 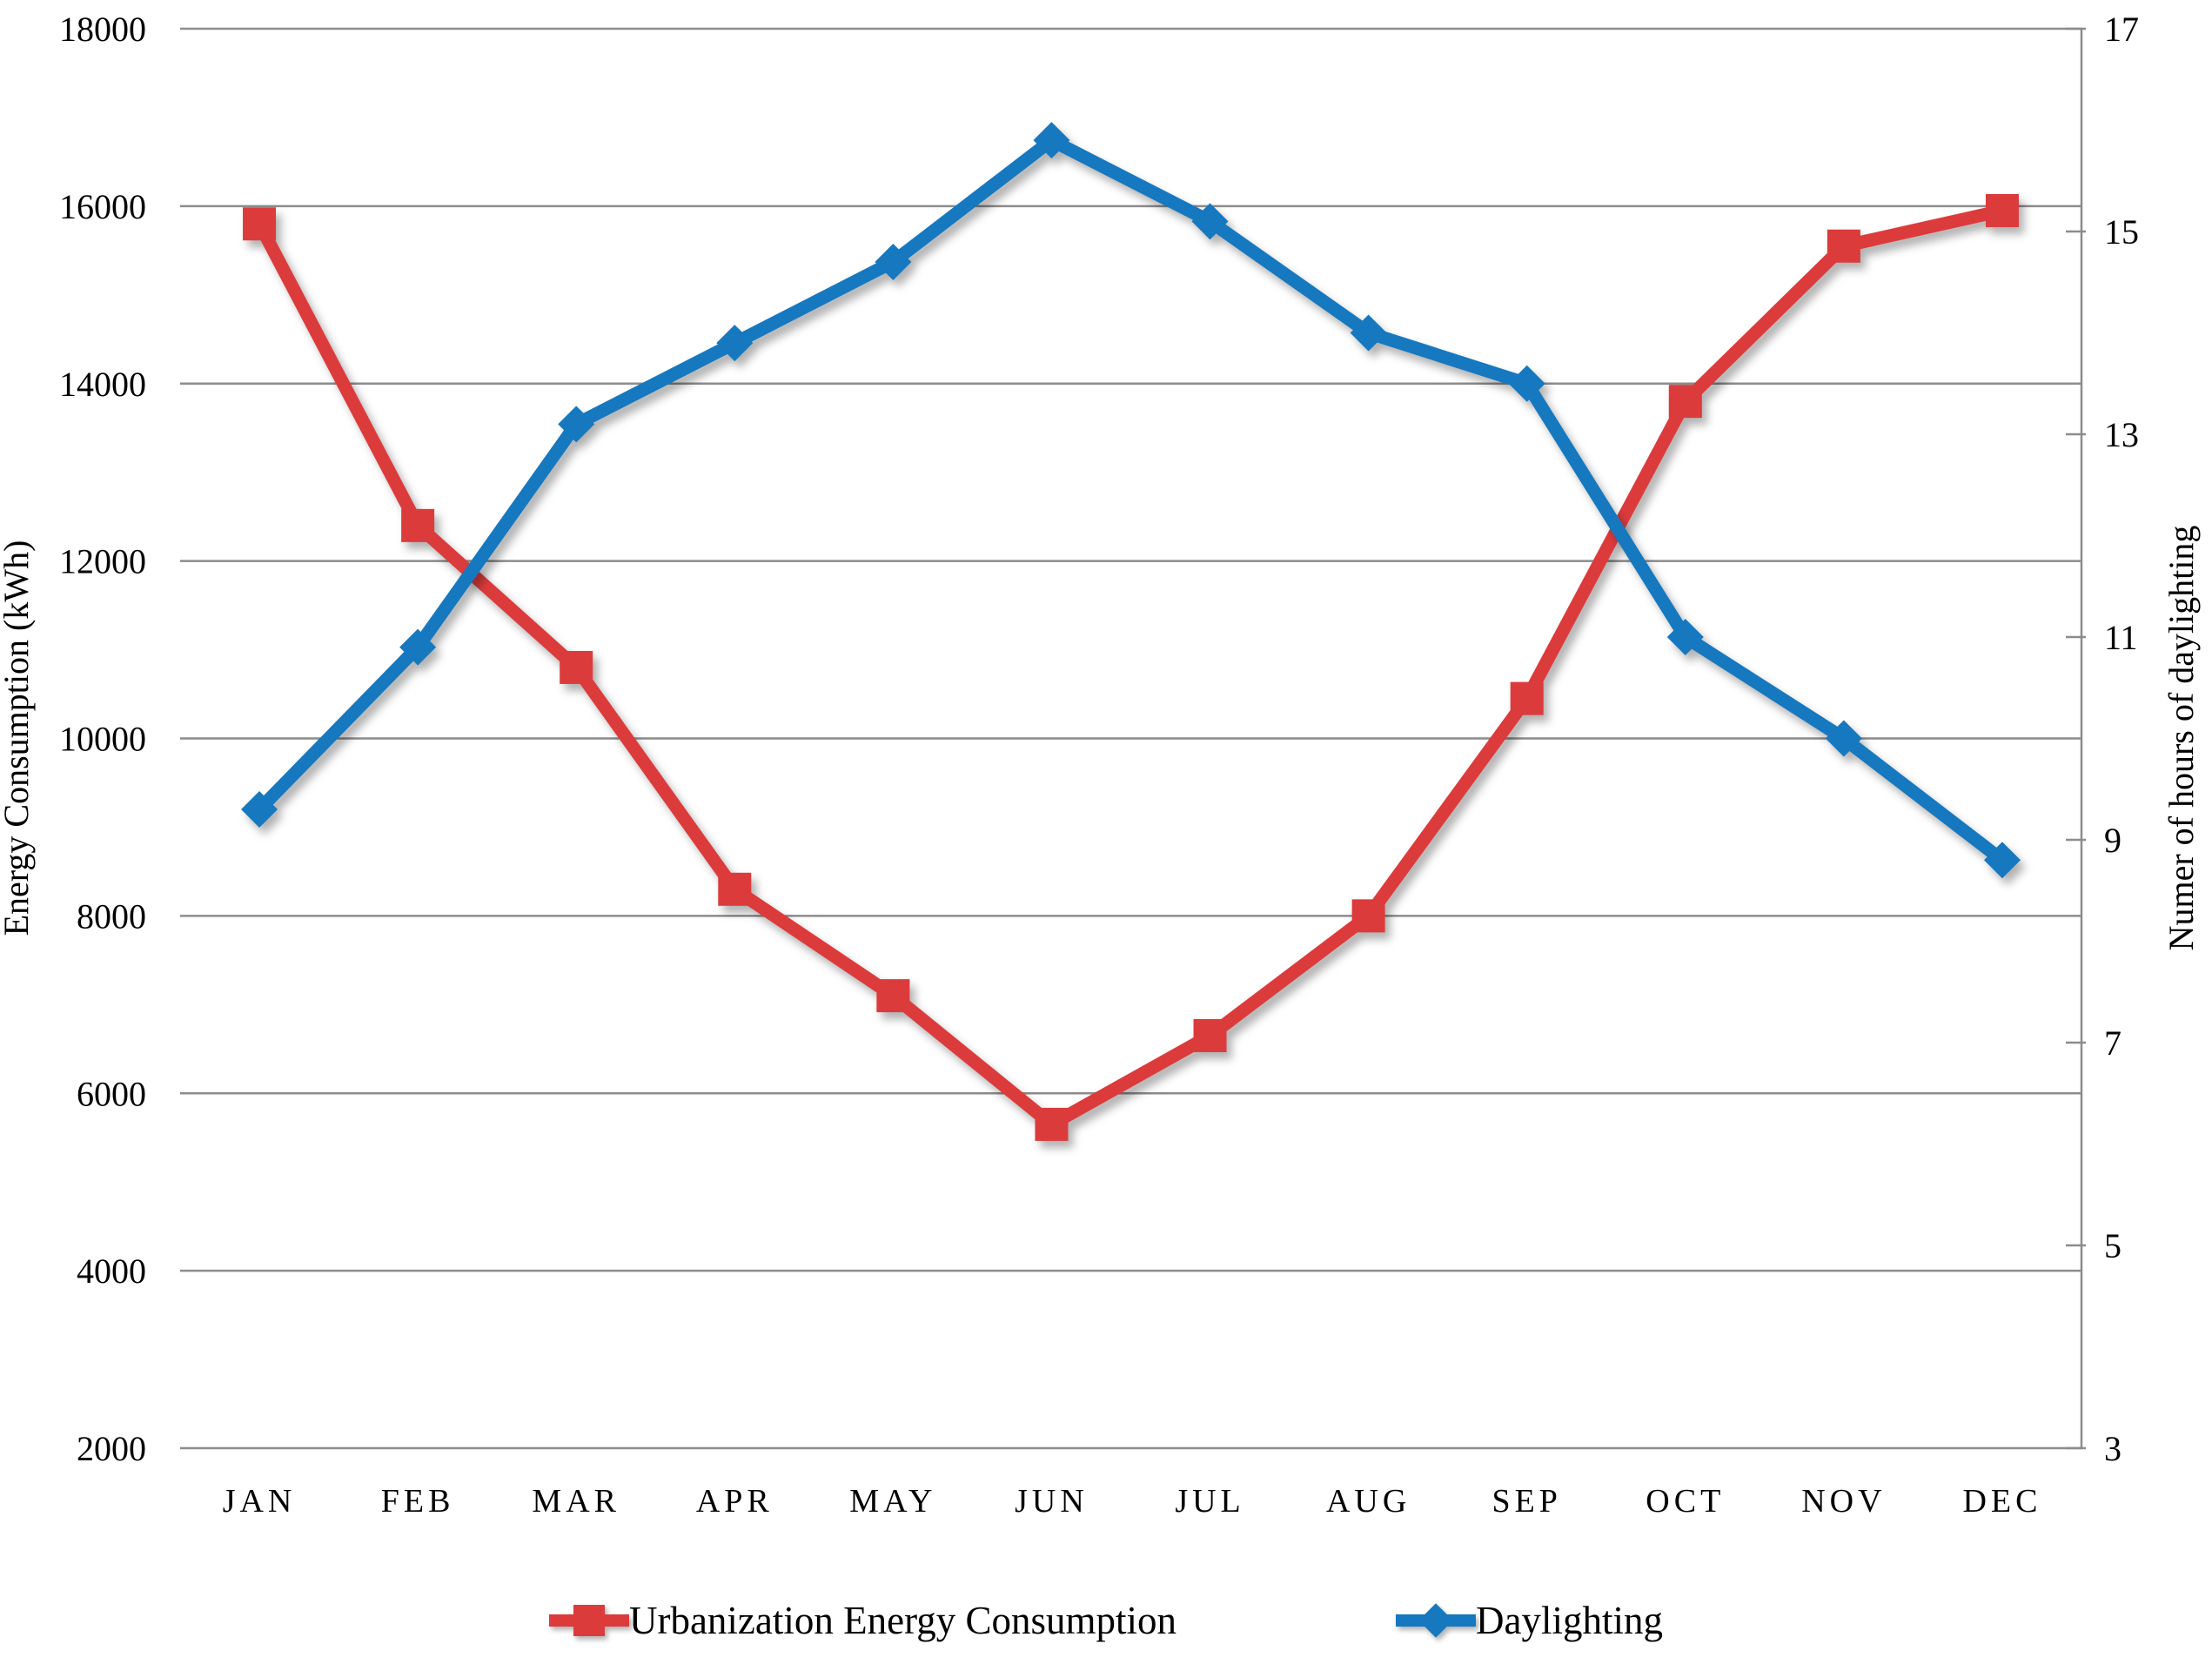 I want to click on right-axis-tick-label: 9, so click(x=2113, y=840).